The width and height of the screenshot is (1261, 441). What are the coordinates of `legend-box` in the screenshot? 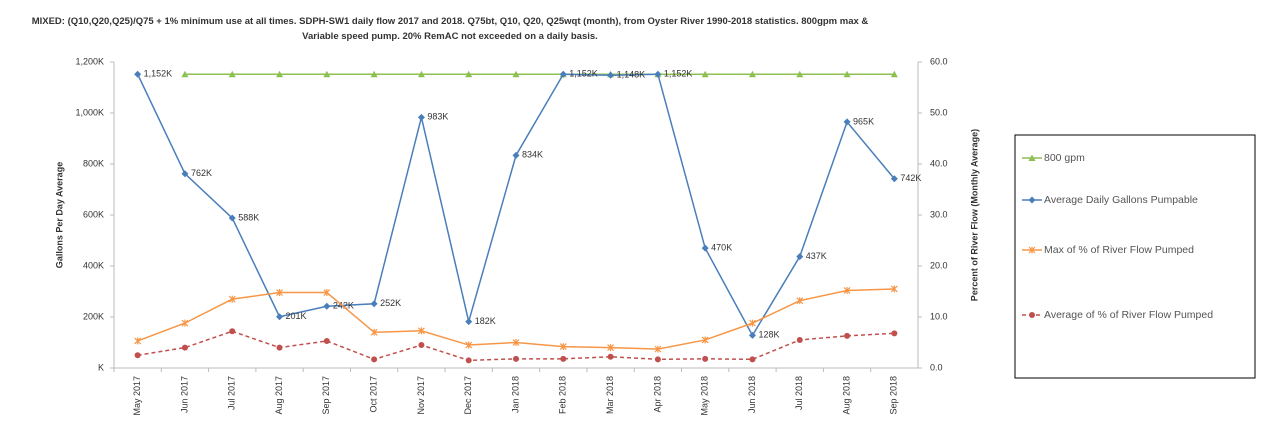 It's located at (1135, 256).